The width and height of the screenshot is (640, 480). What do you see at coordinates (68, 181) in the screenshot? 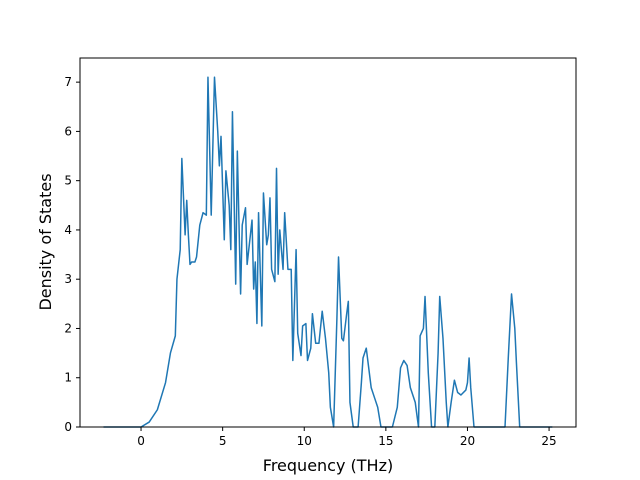
I see `y-tick-label: 5` at bounding box center [68, 181].